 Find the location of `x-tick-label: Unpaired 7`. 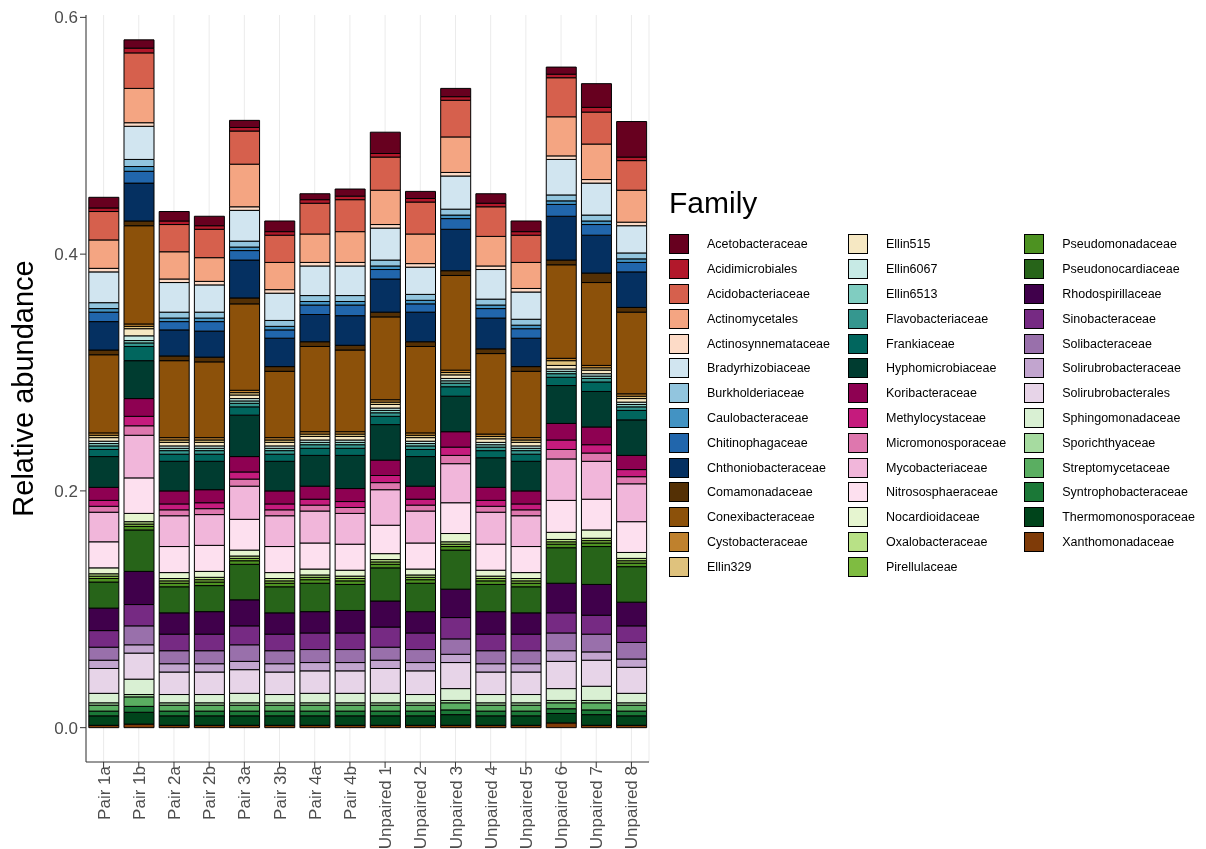

x-tick-label: Unpaired 7 is located at coordinates (597, 807).